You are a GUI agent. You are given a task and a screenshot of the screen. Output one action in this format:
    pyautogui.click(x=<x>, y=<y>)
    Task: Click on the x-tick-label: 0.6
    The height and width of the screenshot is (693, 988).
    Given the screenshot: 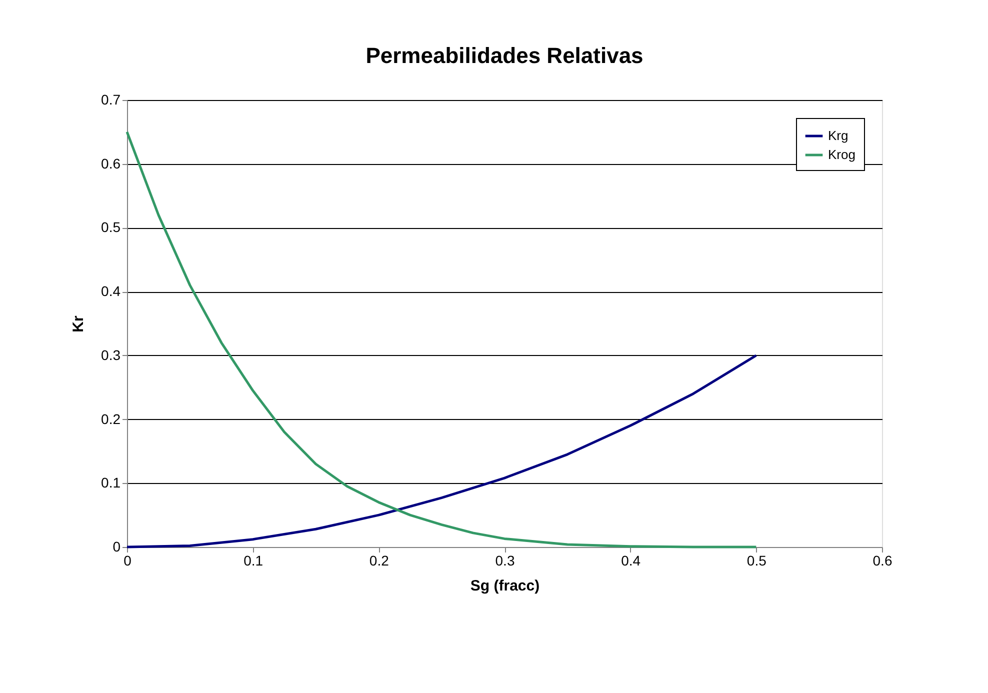 What is the action you would take?
    pyautogui.click(x=882, y=560)
    